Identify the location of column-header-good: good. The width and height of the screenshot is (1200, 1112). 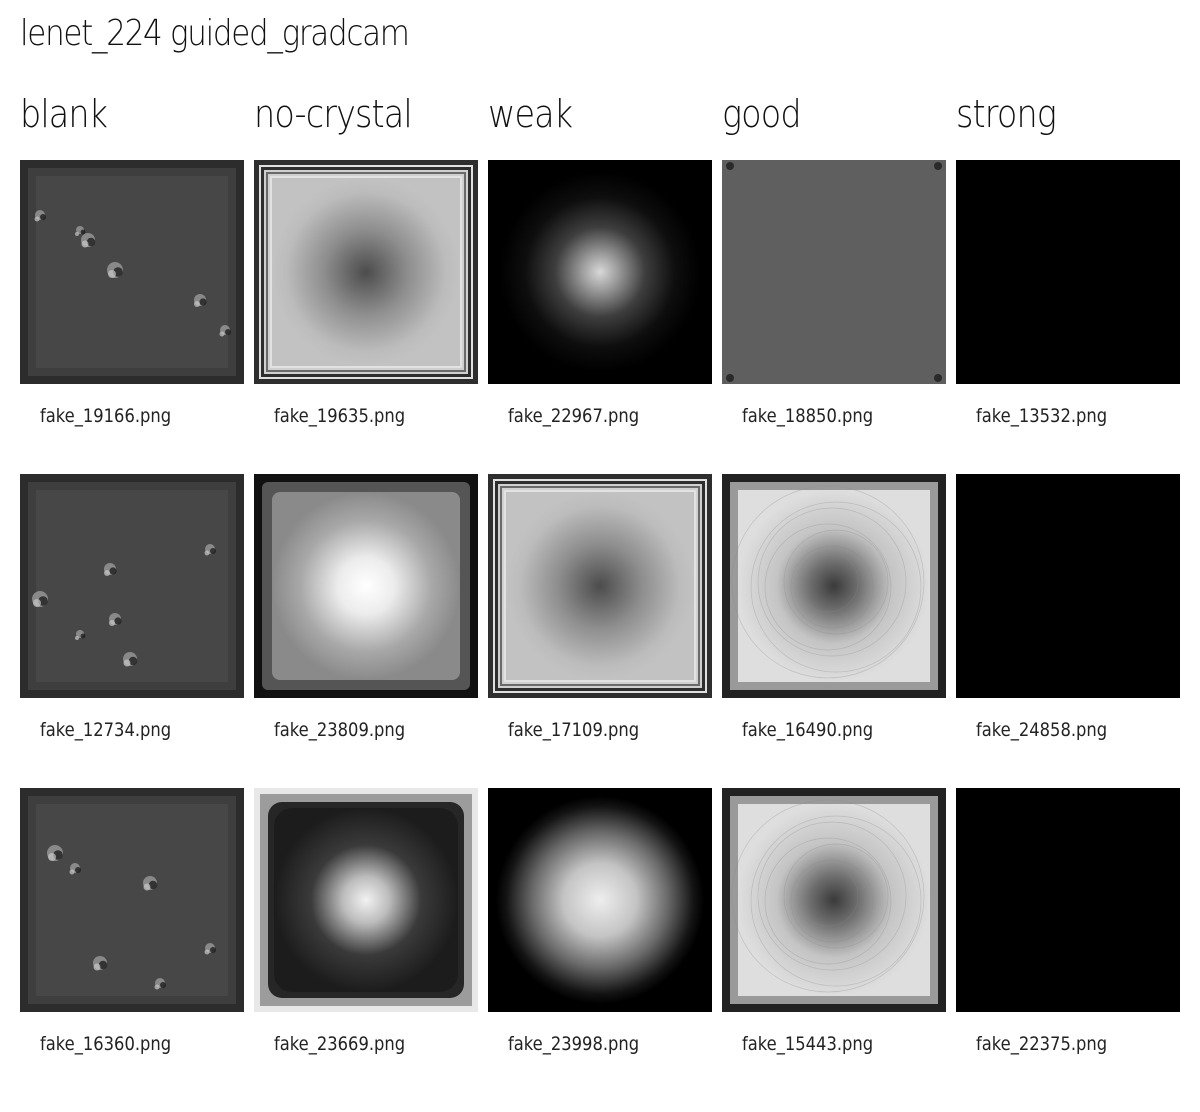
(762, 114).